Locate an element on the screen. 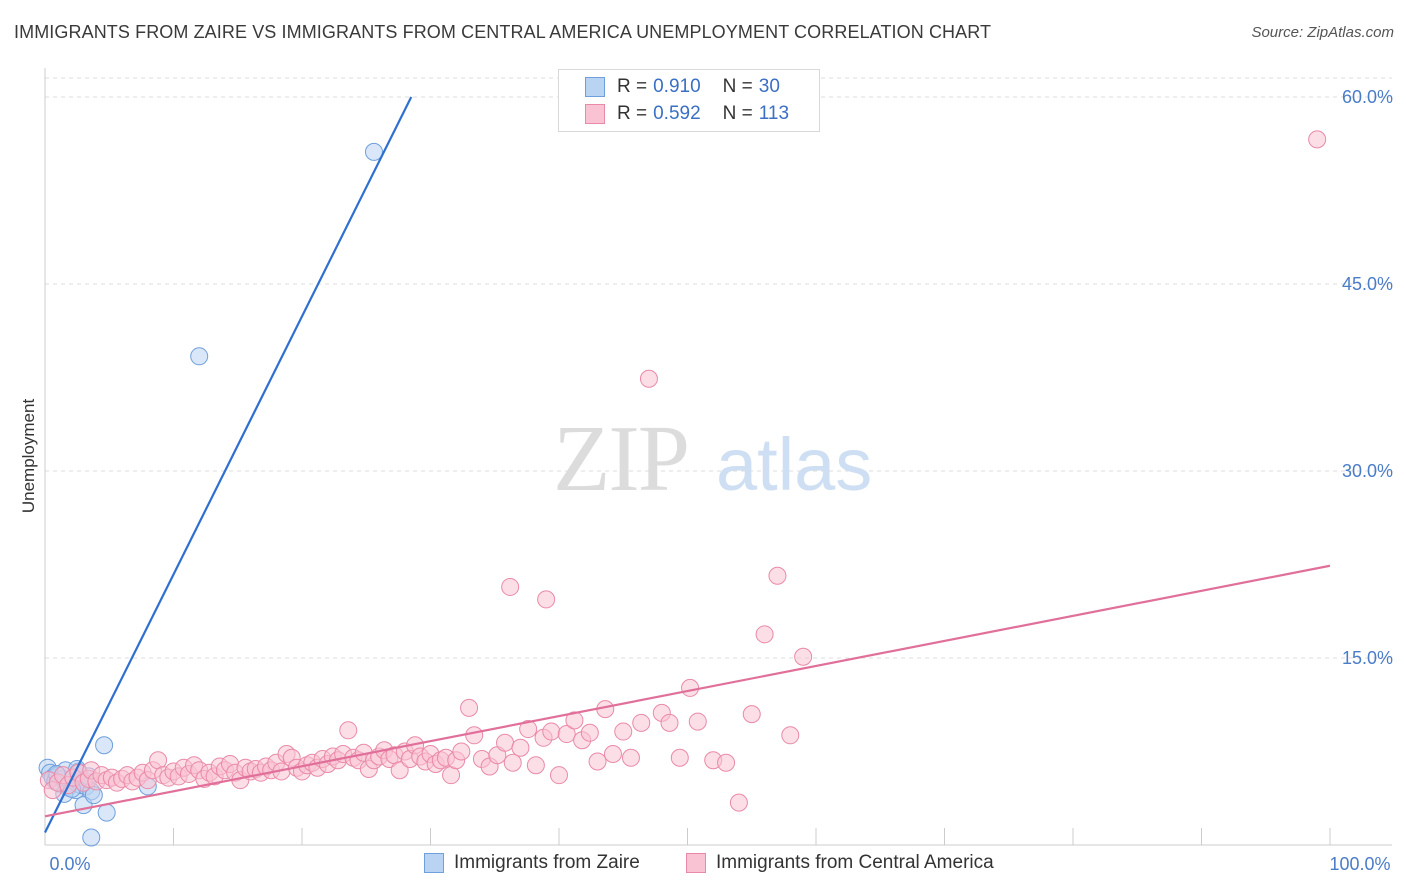  source-credit: Source: ZipAtlas.com is located at coordinates (1322, 32).